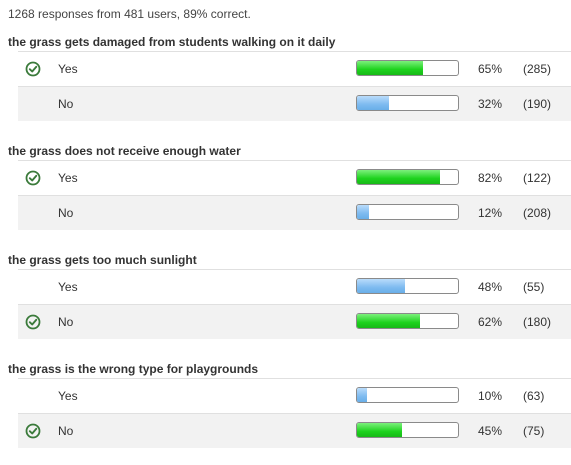  Describe the element at coordinates (489, 178) in the screenshot. I see `answer-percent: 82%` at that location.